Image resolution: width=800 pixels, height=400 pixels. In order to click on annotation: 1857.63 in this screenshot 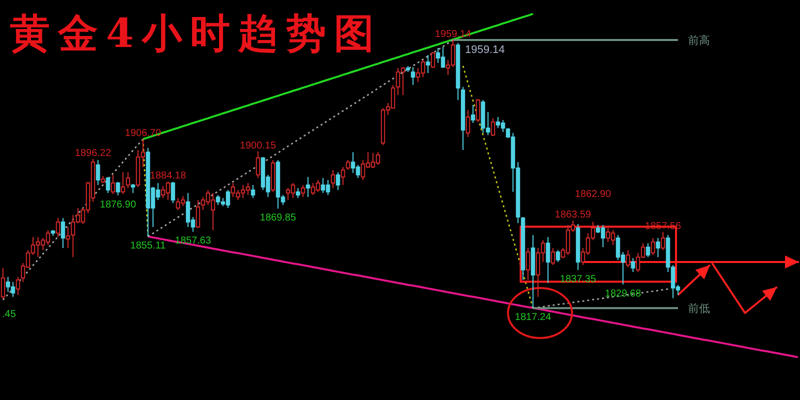, I will do `click(193, 241)`.